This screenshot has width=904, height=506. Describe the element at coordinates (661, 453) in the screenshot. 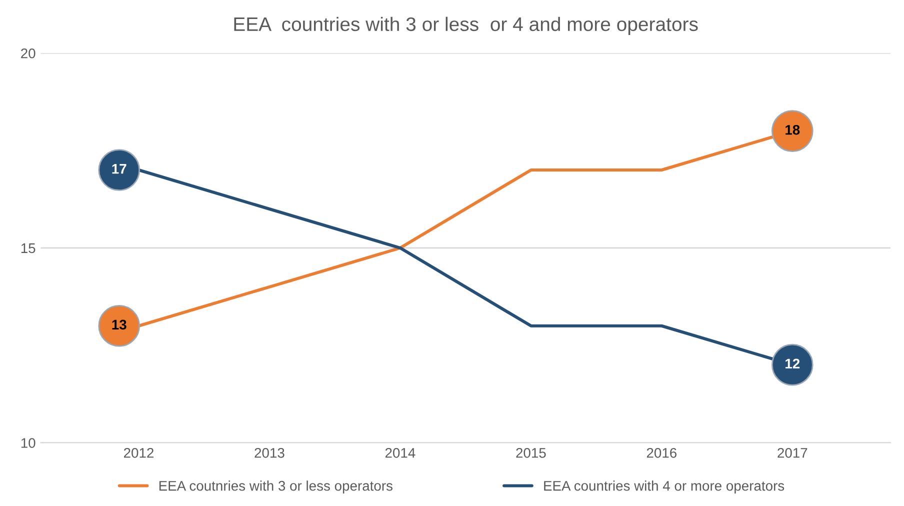

I see `x-tick-label: 2016` at that location.